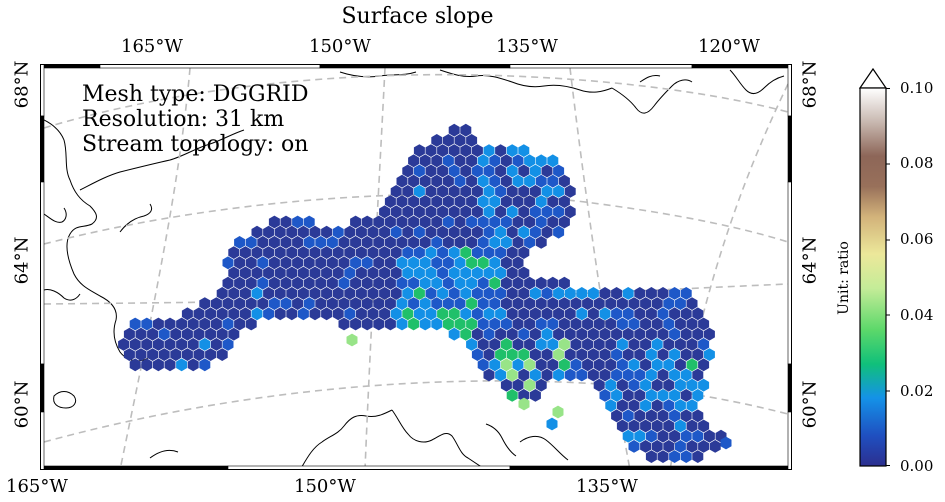 The width and height of the screenshot is (945, 502). I want to click on left-lat-label: 60°N, so click(22, 404).